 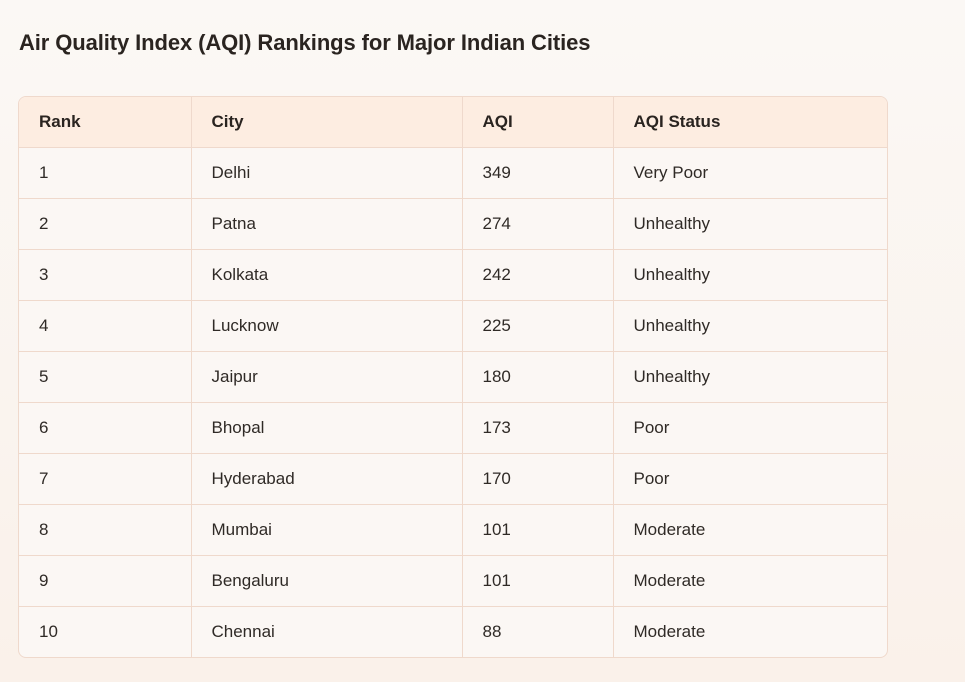 I want to click on table-row: 4 Lucknow 225 Unhealthy, so click(x=453, y=326).